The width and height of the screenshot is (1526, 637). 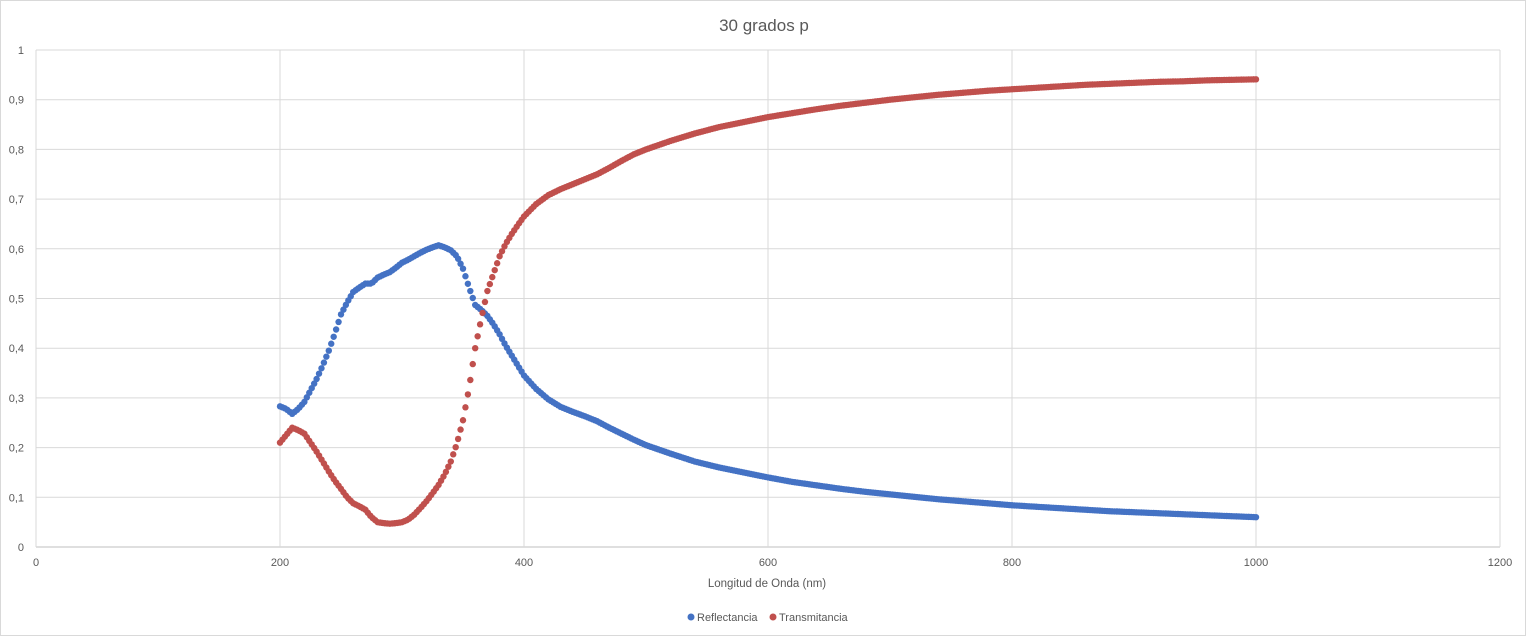 What do you see at coordinates (16, 498) in the screenshot?
I see `y-tick-label: 0,1` at bounding box center [16, 498].